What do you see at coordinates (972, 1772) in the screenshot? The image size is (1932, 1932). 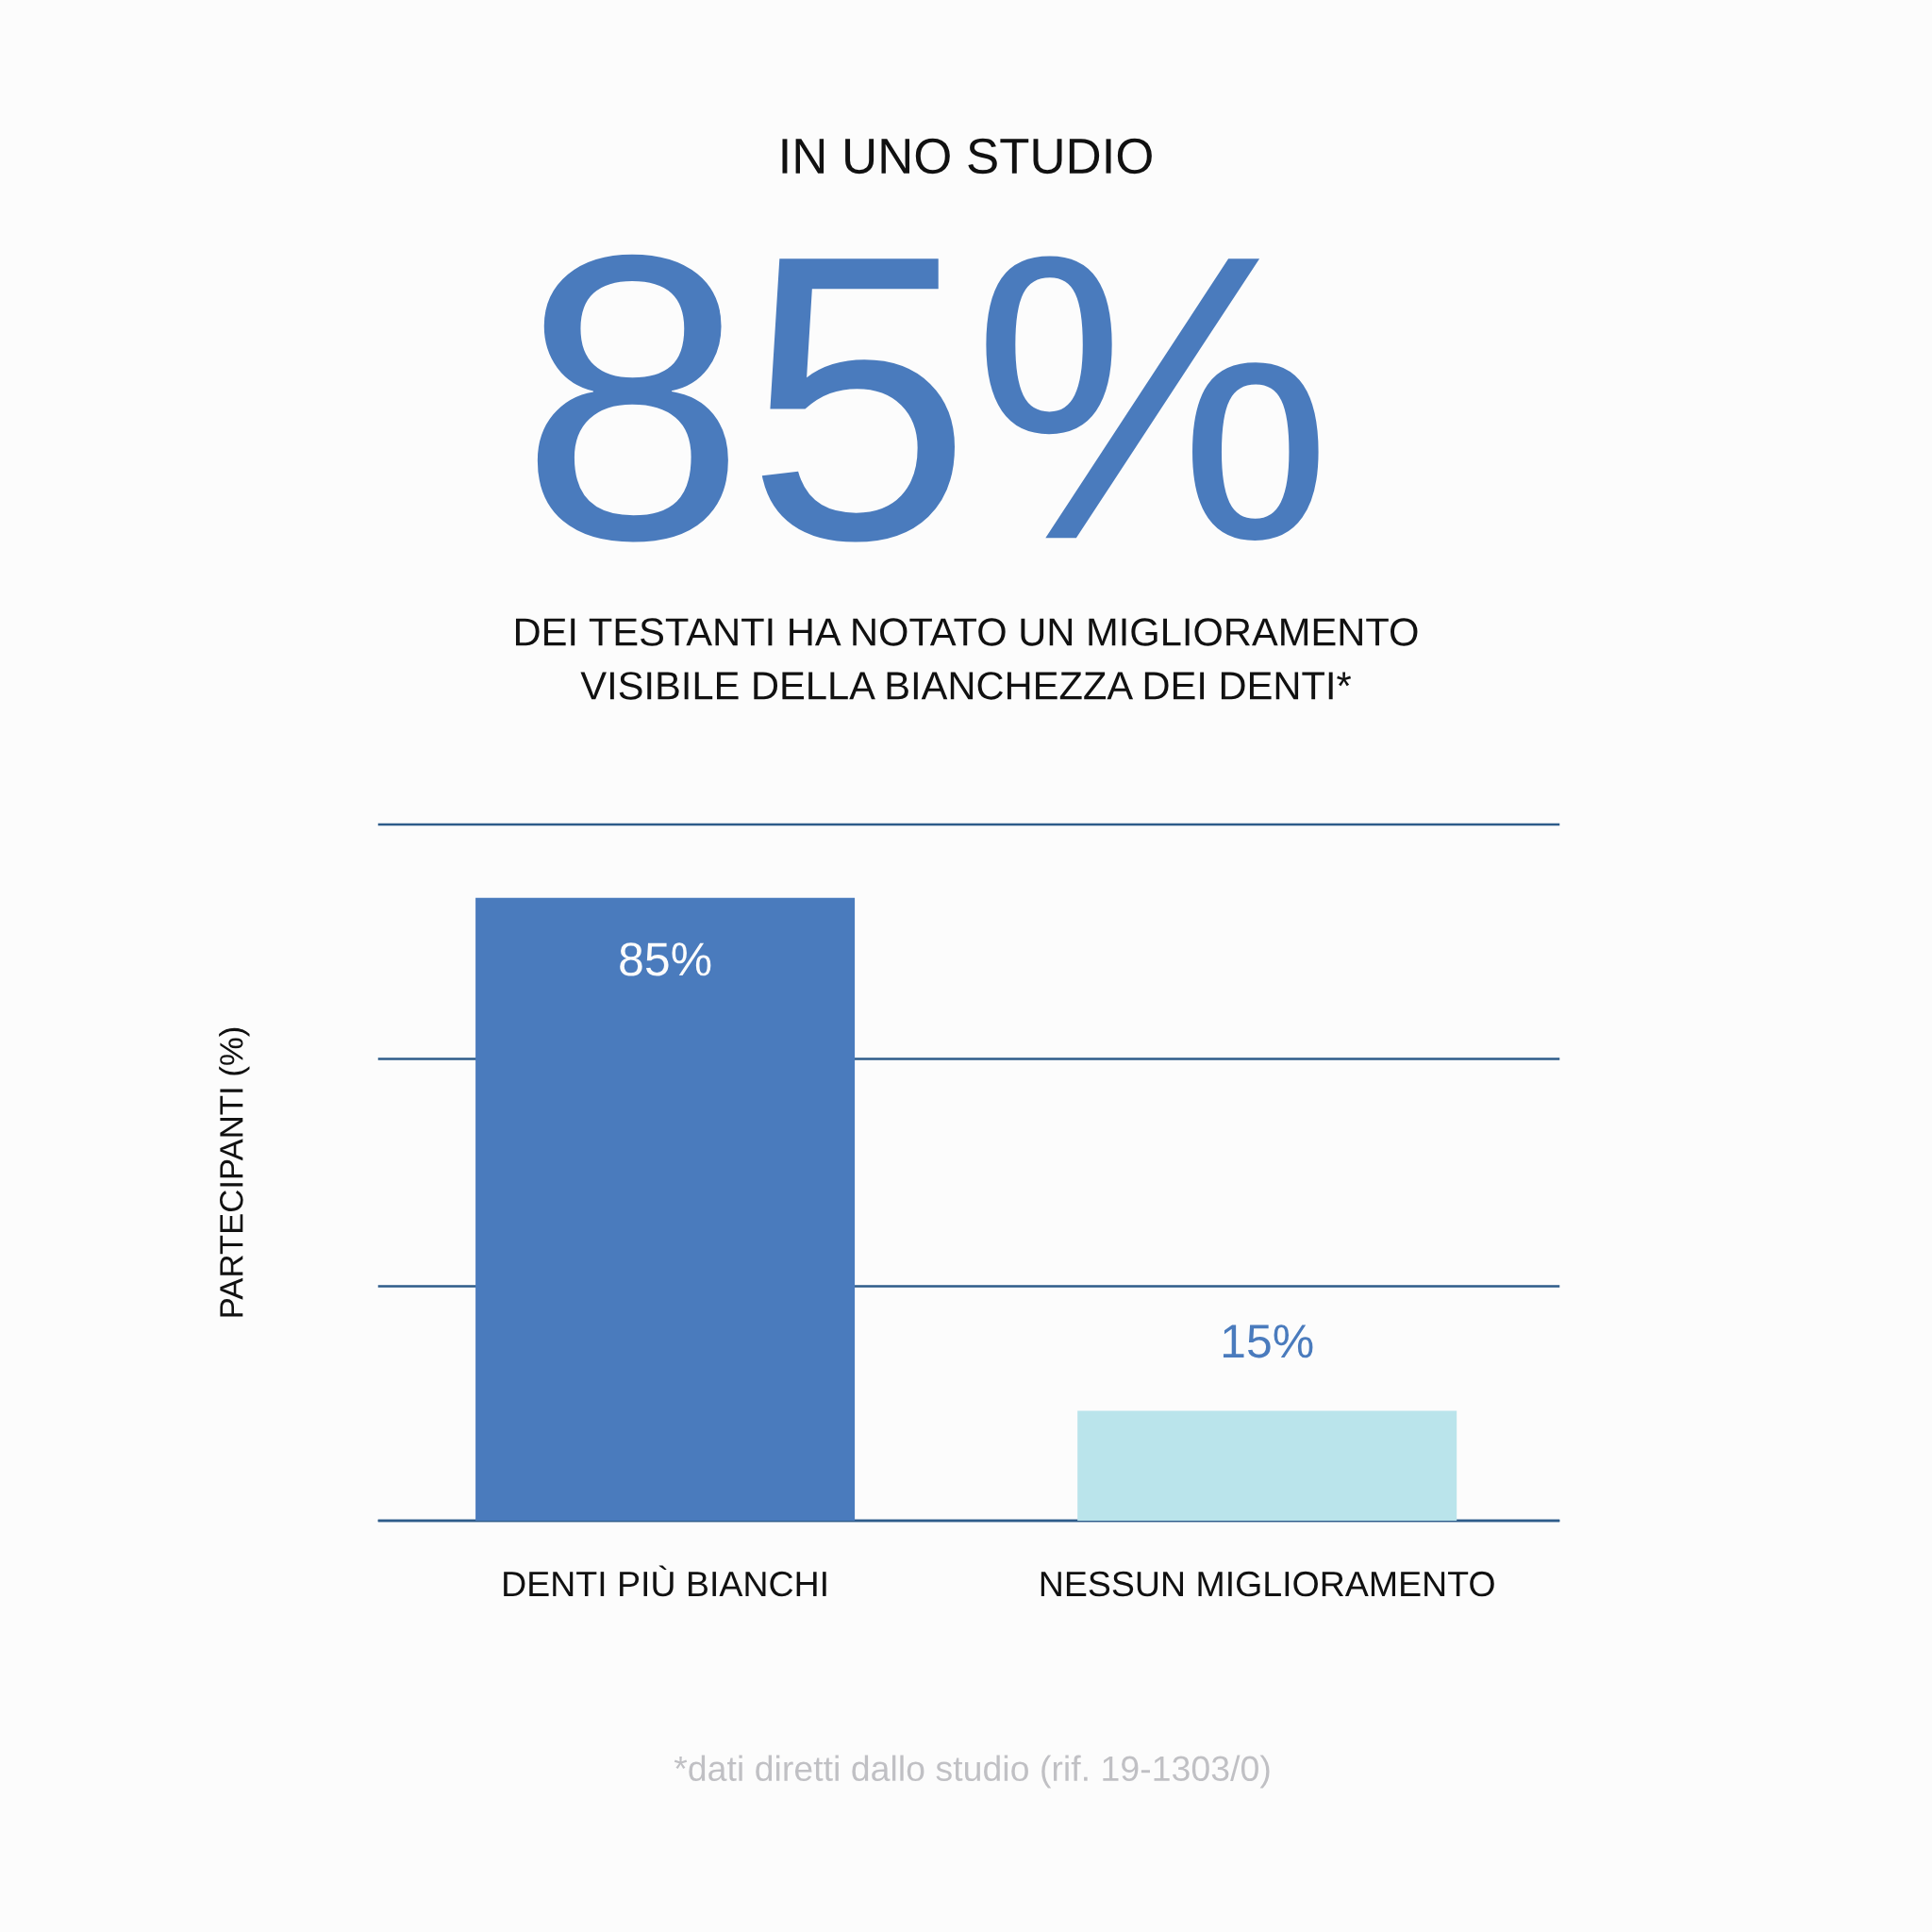 I see `text: *dati diretti dallo studio (rif. 19-1303/0)` at bounding box center [972, 1772].